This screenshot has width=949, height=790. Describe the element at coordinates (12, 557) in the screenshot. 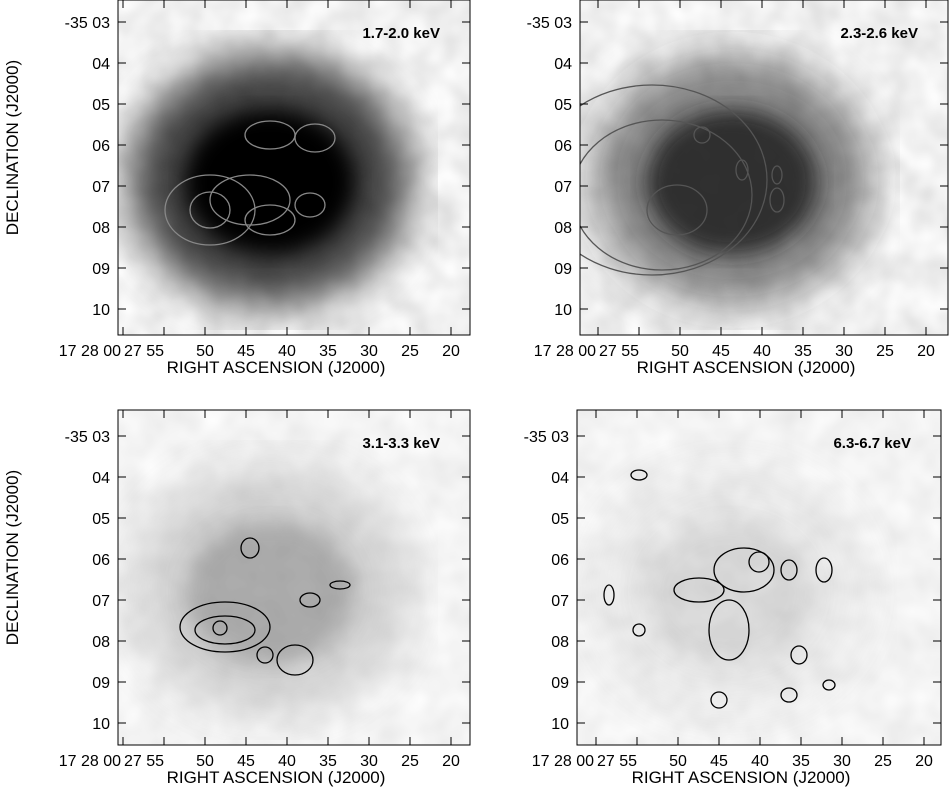

I see `y-axis-label: DECLINATION (J2000)` at that location.